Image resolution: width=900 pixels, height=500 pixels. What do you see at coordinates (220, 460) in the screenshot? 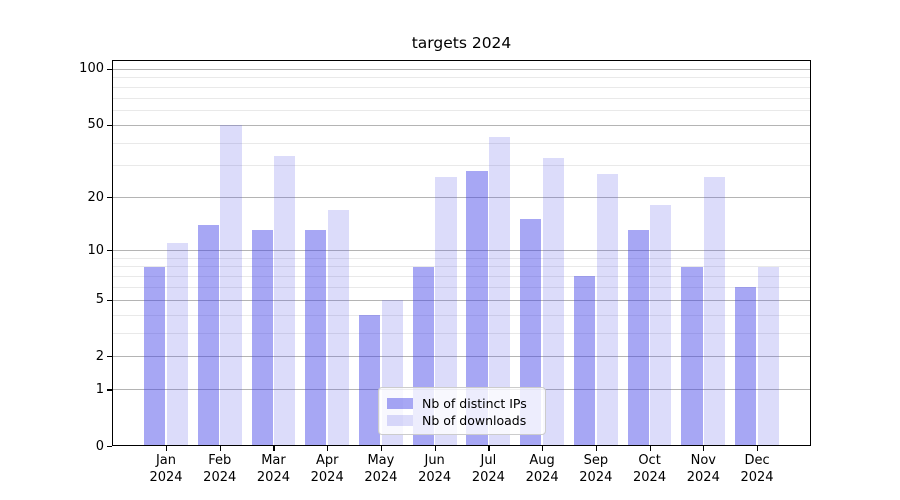
I see `x-tick-month: Feb` at bounding box center [220, 460].